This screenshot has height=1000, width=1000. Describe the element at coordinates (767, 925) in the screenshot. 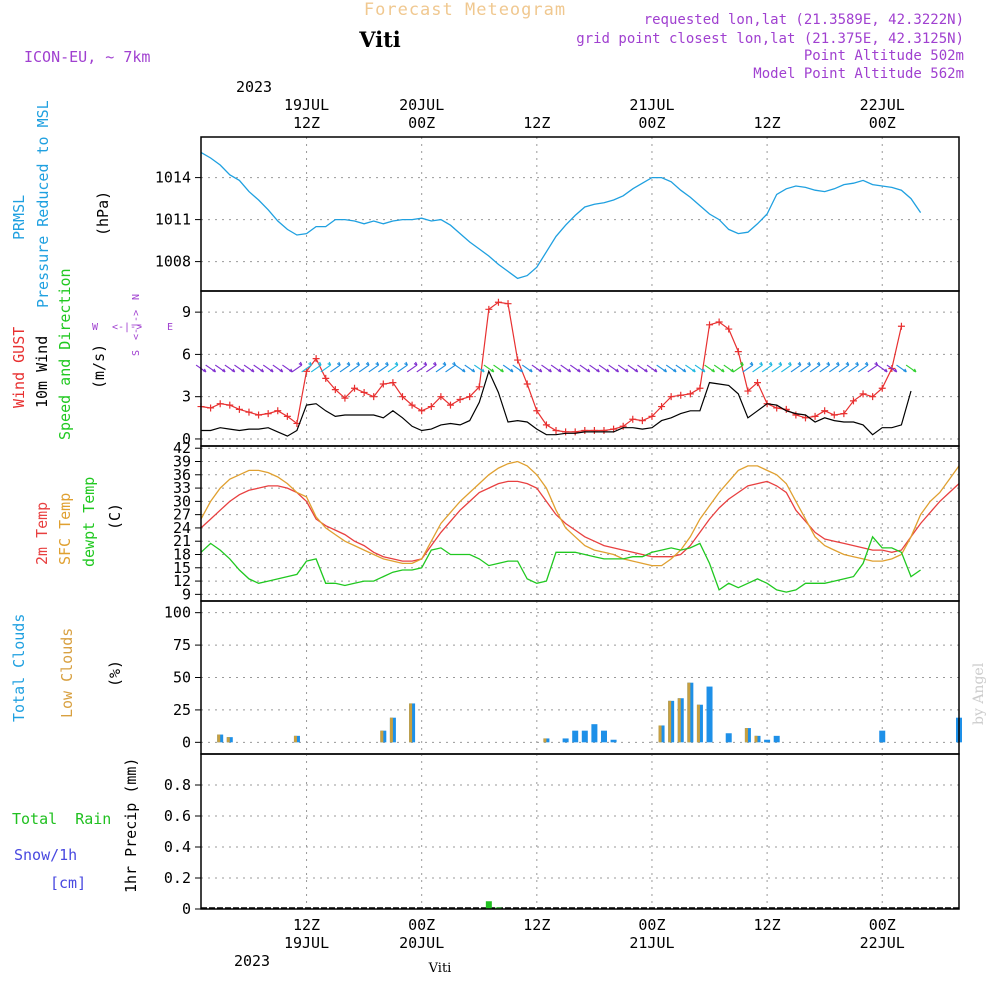

I see `bottom-time-label: 12Z` at that location.